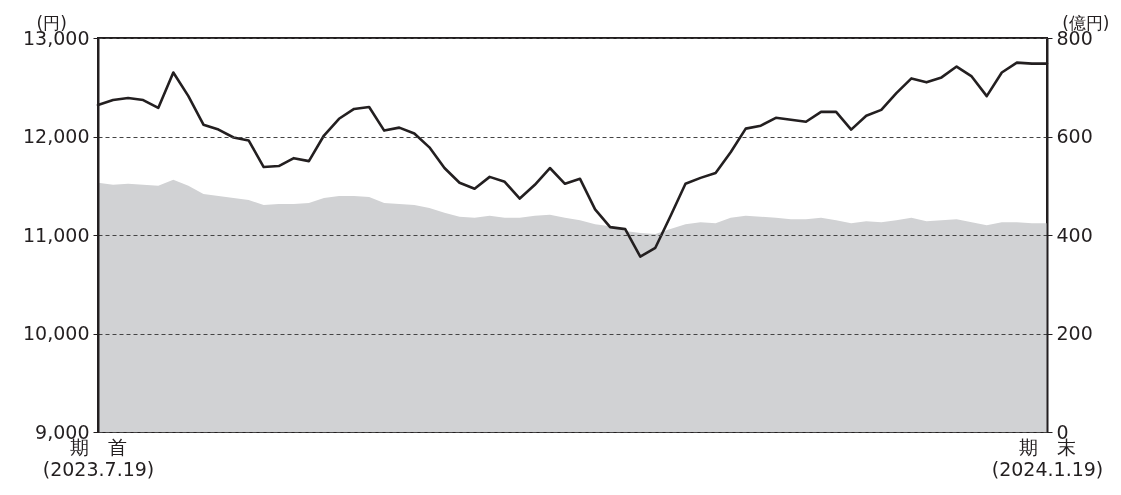 Image resolution: width=1121 pixels, height=495 pixels. Describe the element at coordinates (1074, 234) in the screenshot. I see `y2-tick-label: 400` at that location.